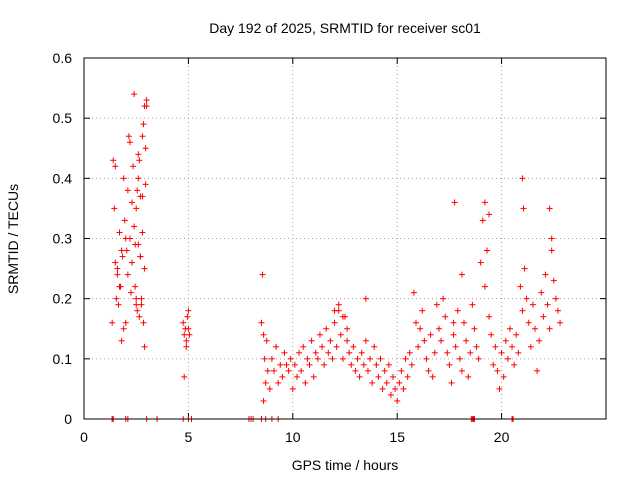 Image resolution: width=640 pixels, height=480 pixels. I want to click on y-tick-label: 0.5, so click(63, 118).